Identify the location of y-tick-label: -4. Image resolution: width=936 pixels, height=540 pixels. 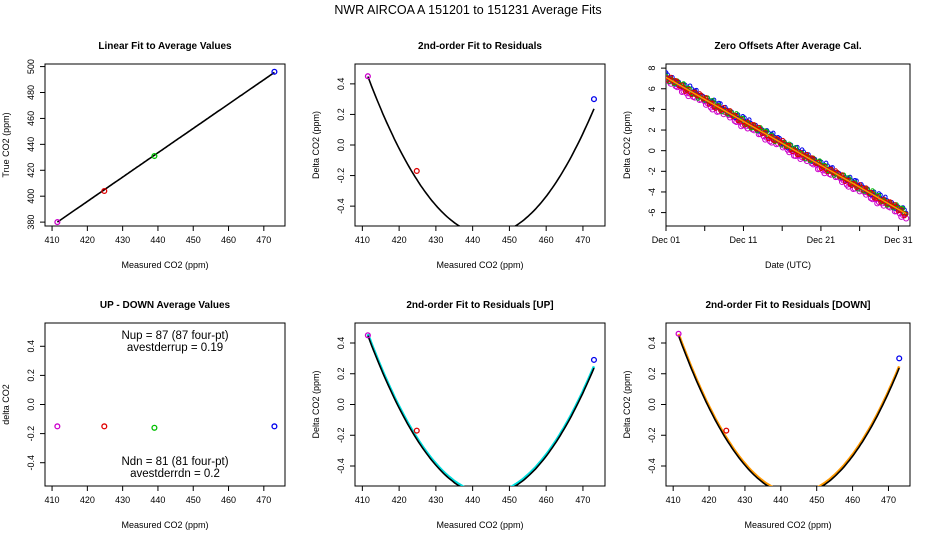
(652, 192).